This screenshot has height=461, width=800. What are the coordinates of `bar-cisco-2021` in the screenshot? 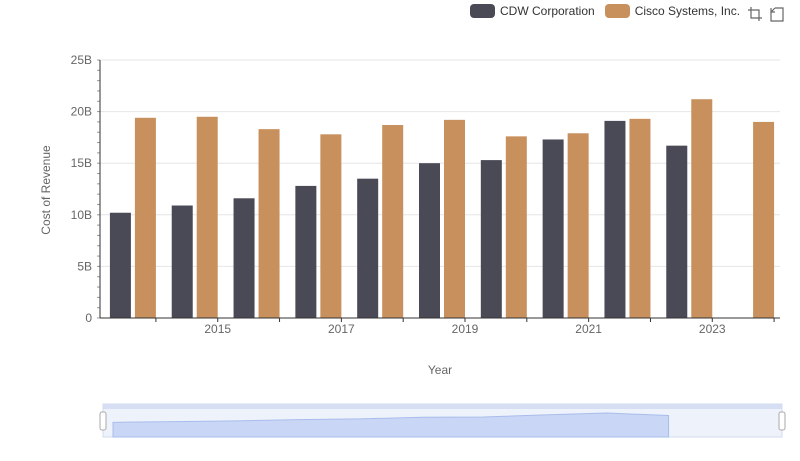 It's located at (578, 225).